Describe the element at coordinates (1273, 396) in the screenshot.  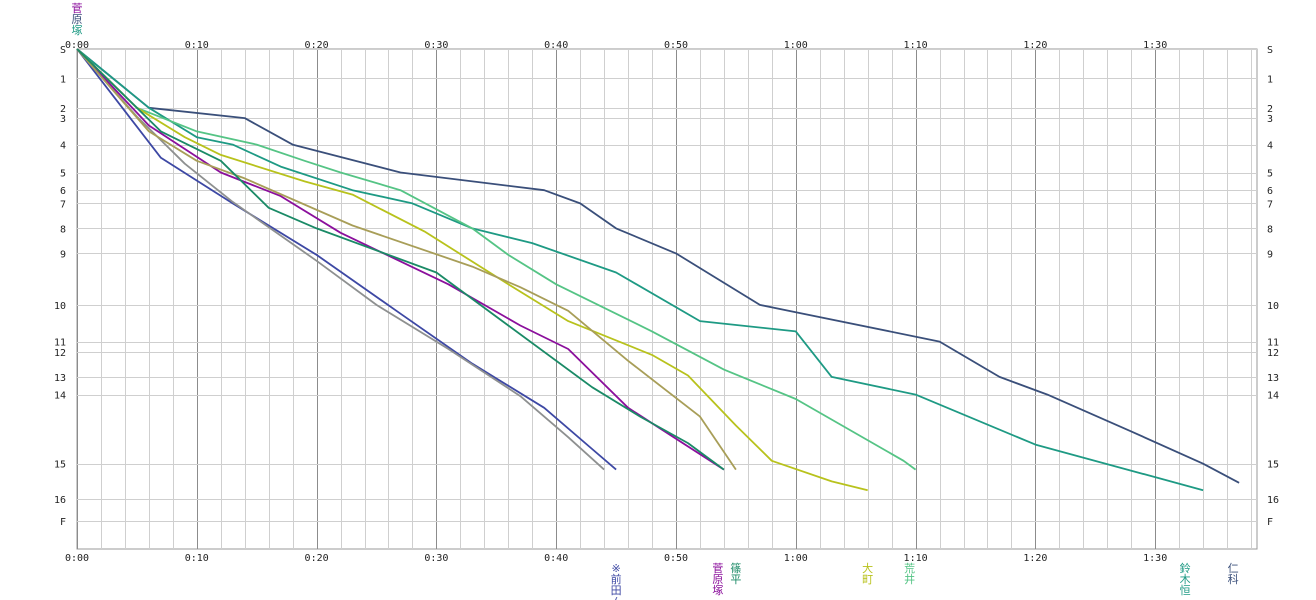
I see `y-tick-label-right: 14` at that location.